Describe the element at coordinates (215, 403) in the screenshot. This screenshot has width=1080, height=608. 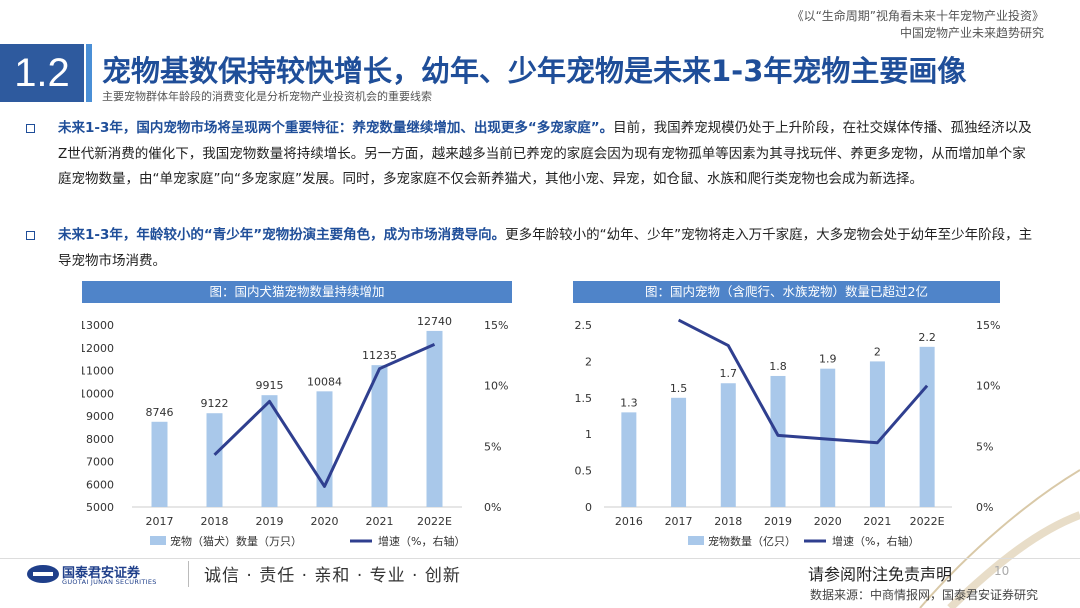
I see `bar-value-label: 9122` at that location.